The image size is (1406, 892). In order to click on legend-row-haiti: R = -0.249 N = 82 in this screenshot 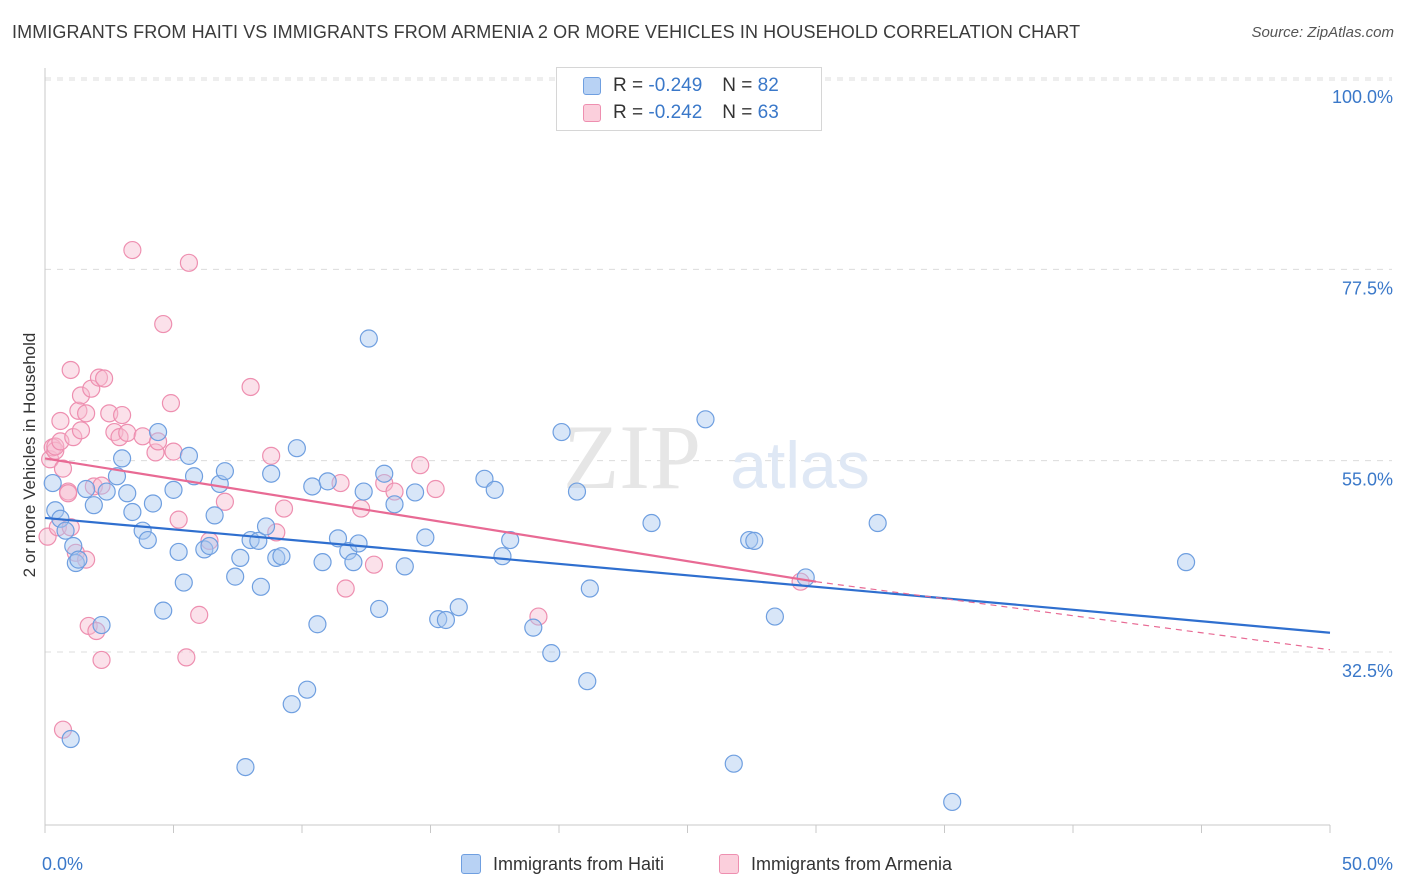, I will do `click(681, 86)`.